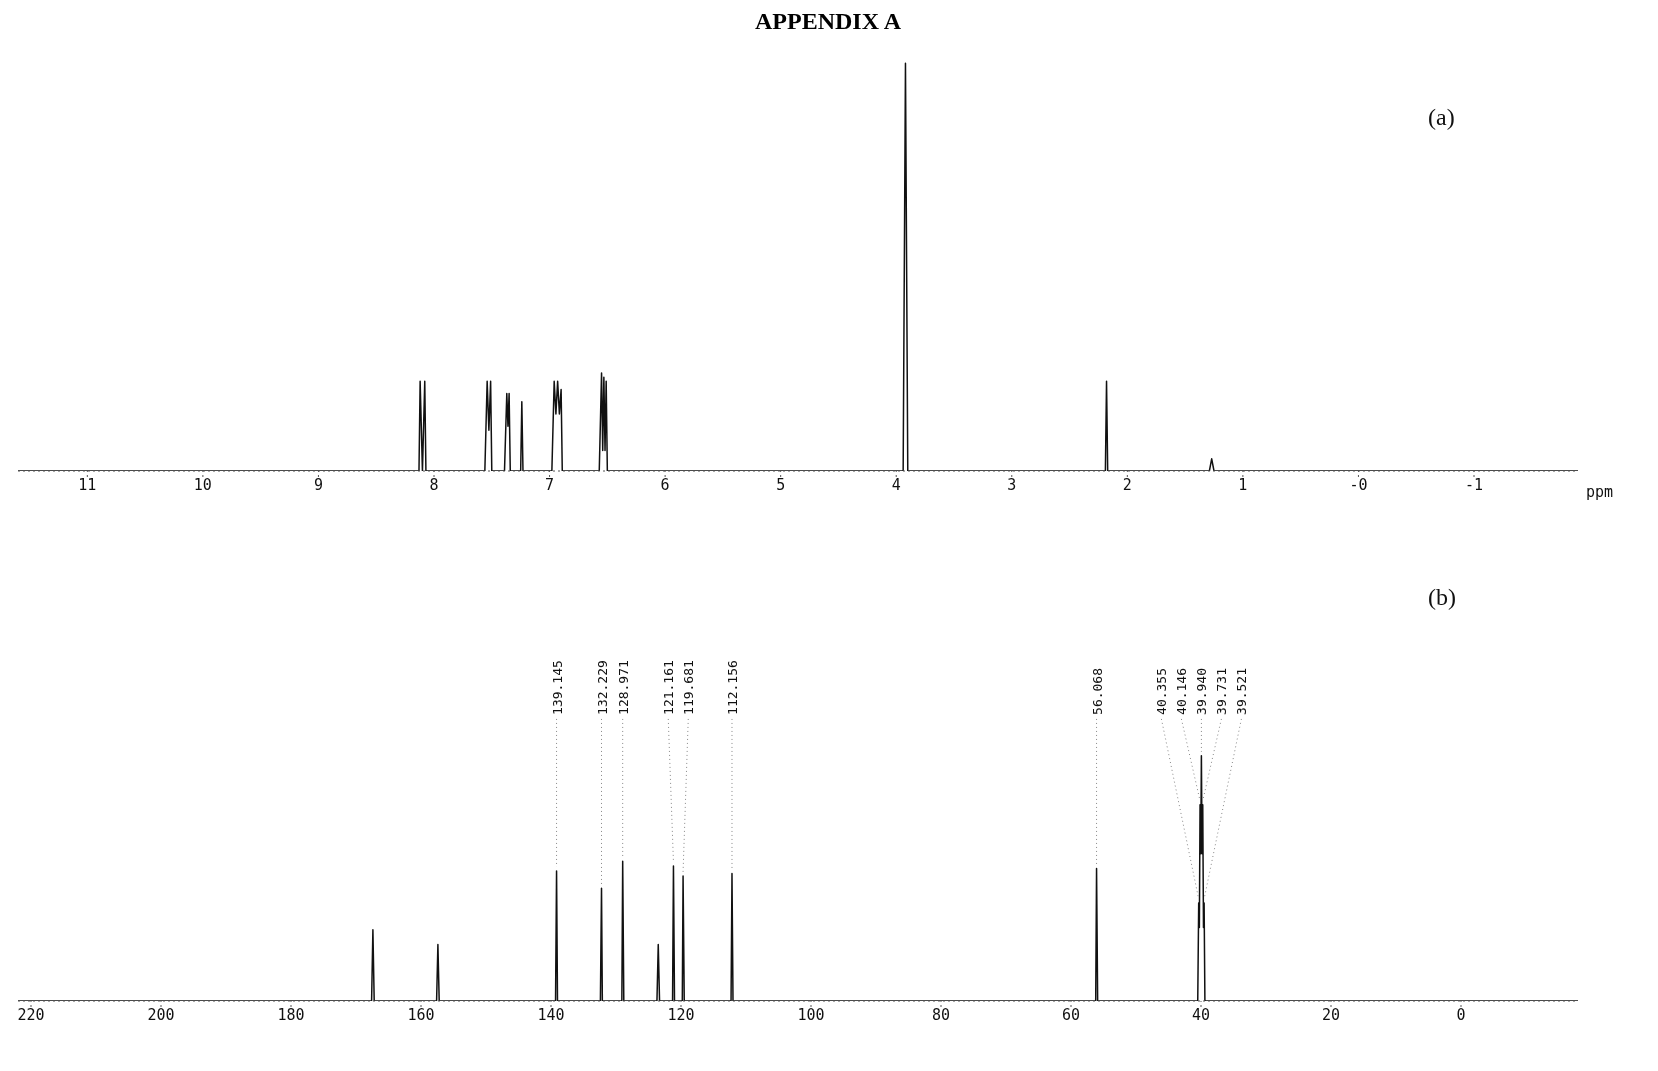  I want to click on x-tick-label: 200, so click(161, 1014).